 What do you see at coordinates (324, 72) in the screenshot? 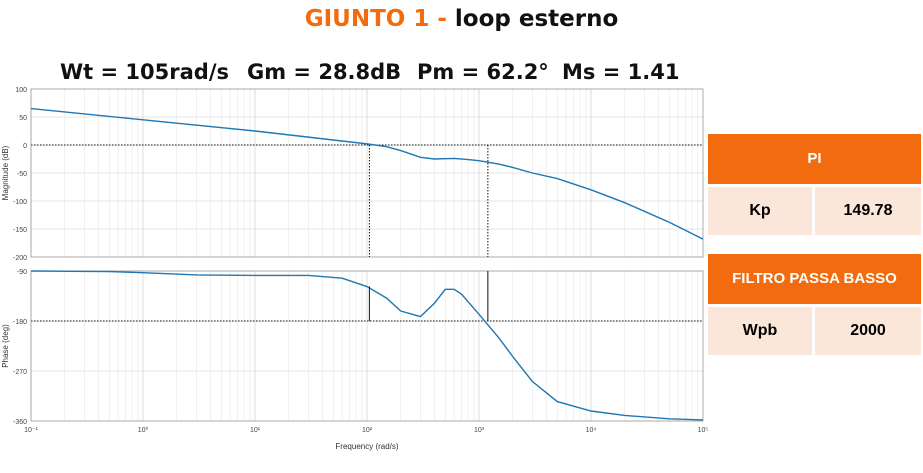
I see `gain-margin: Gm = 28.8dB` at bounding box center [324, 72].